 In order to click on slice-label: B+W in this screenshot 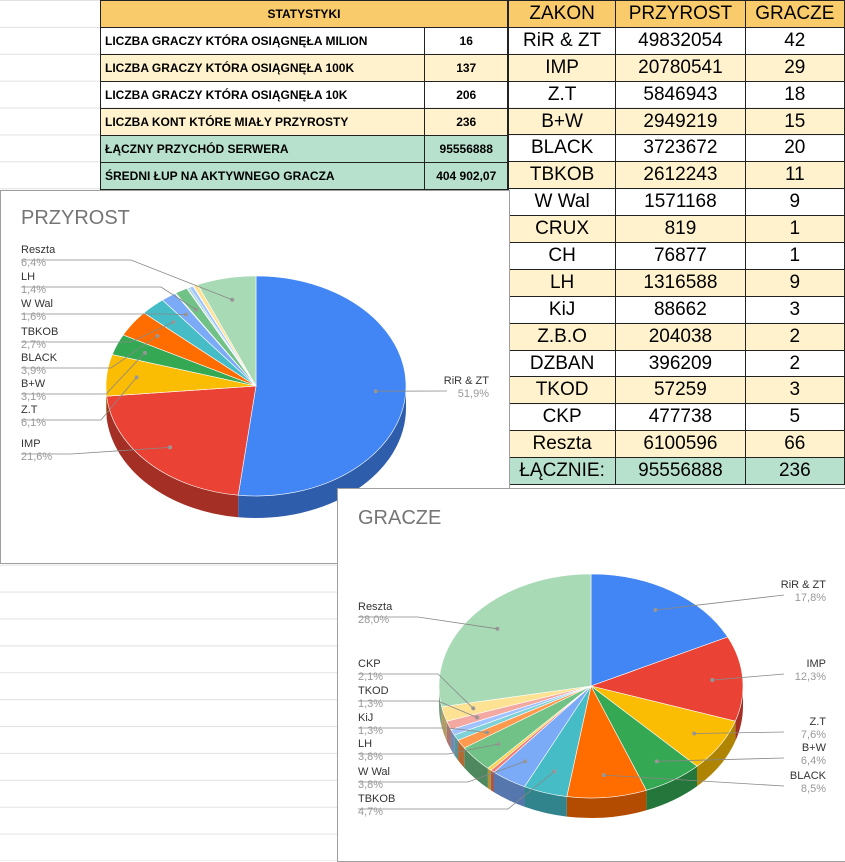, I will do `click(814, 748)`.